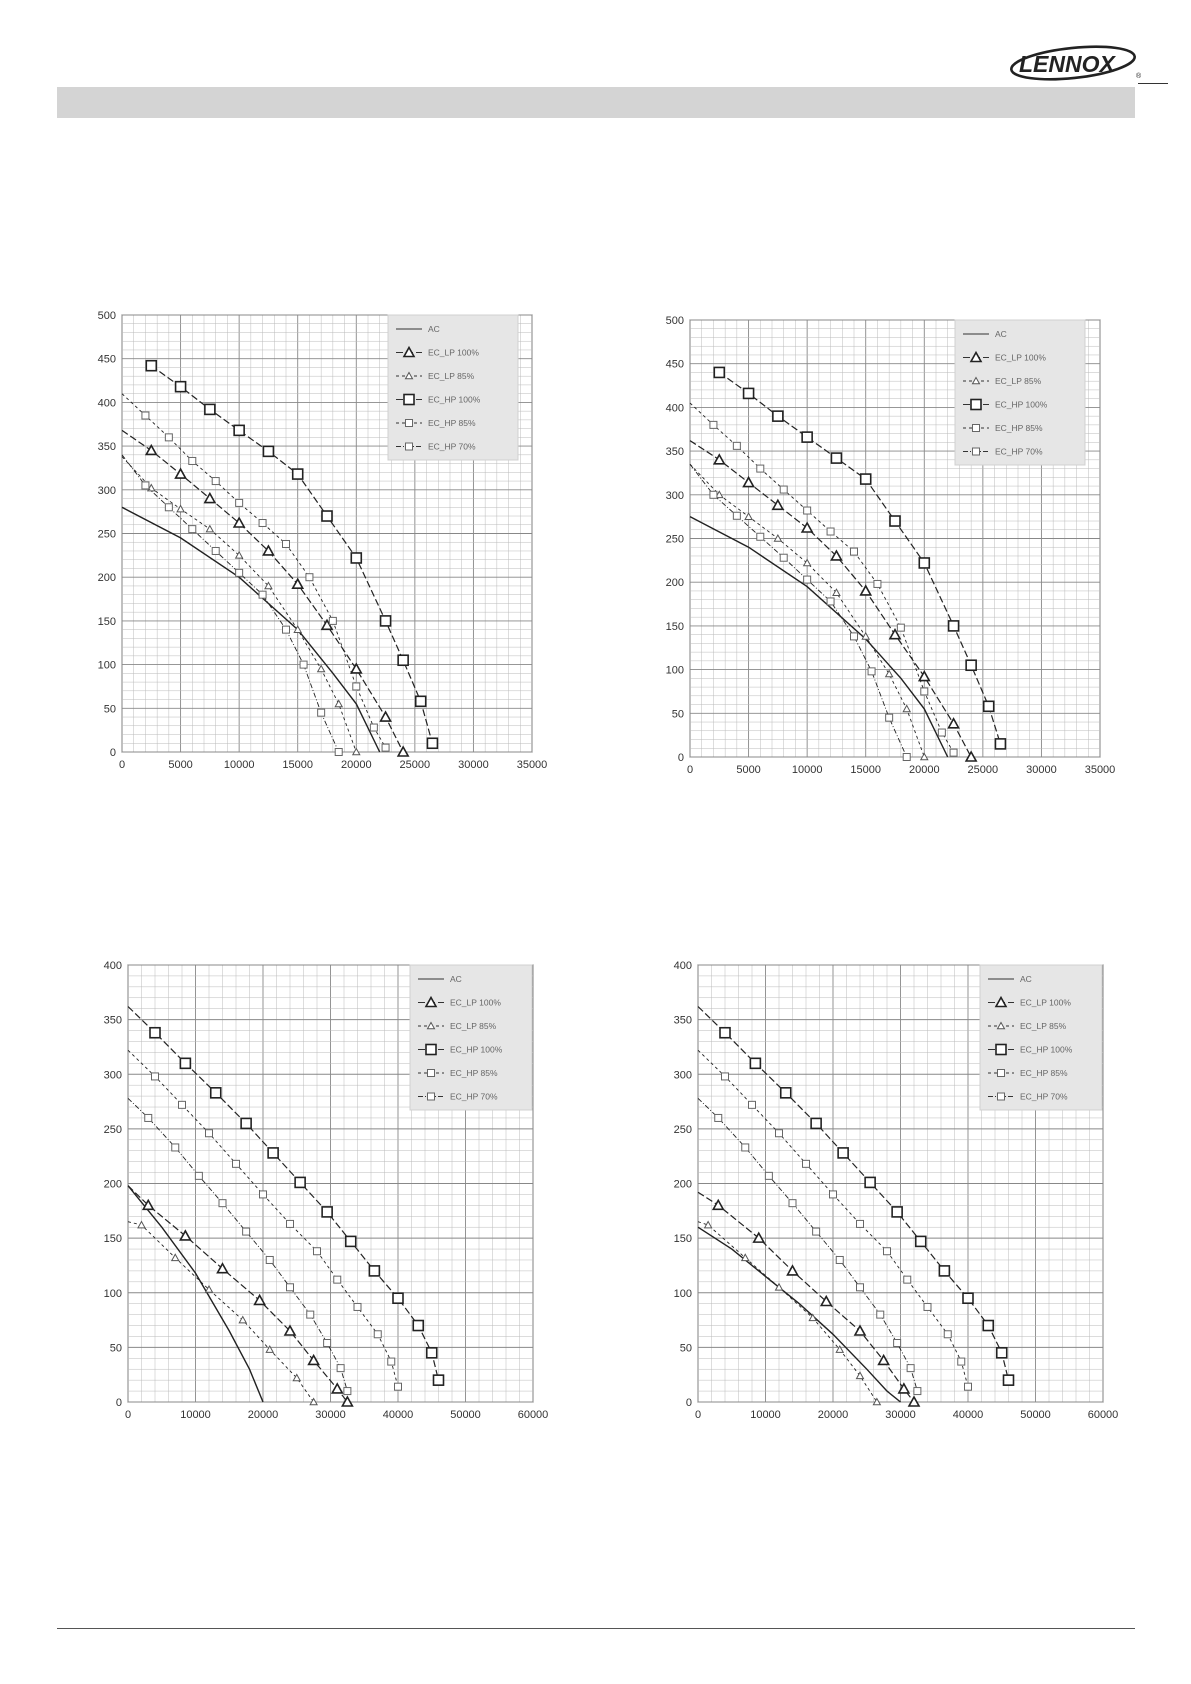 The width and height of the screenshot is (1191, 1684). I want to click on x-tick-label: 25000, so click(983, 770).